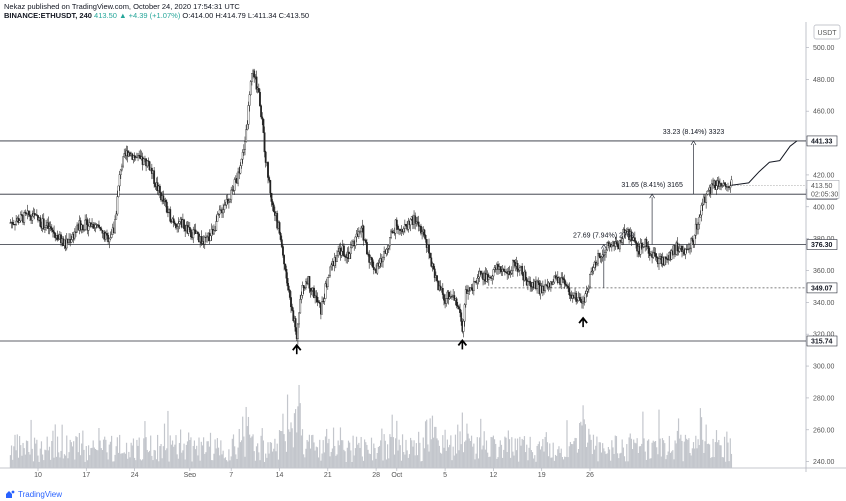 This screenshot has height=501, width=846. Describe the element at coordinates (822, 141) in the screenshot. I see `price-label: 441.33` at that location.